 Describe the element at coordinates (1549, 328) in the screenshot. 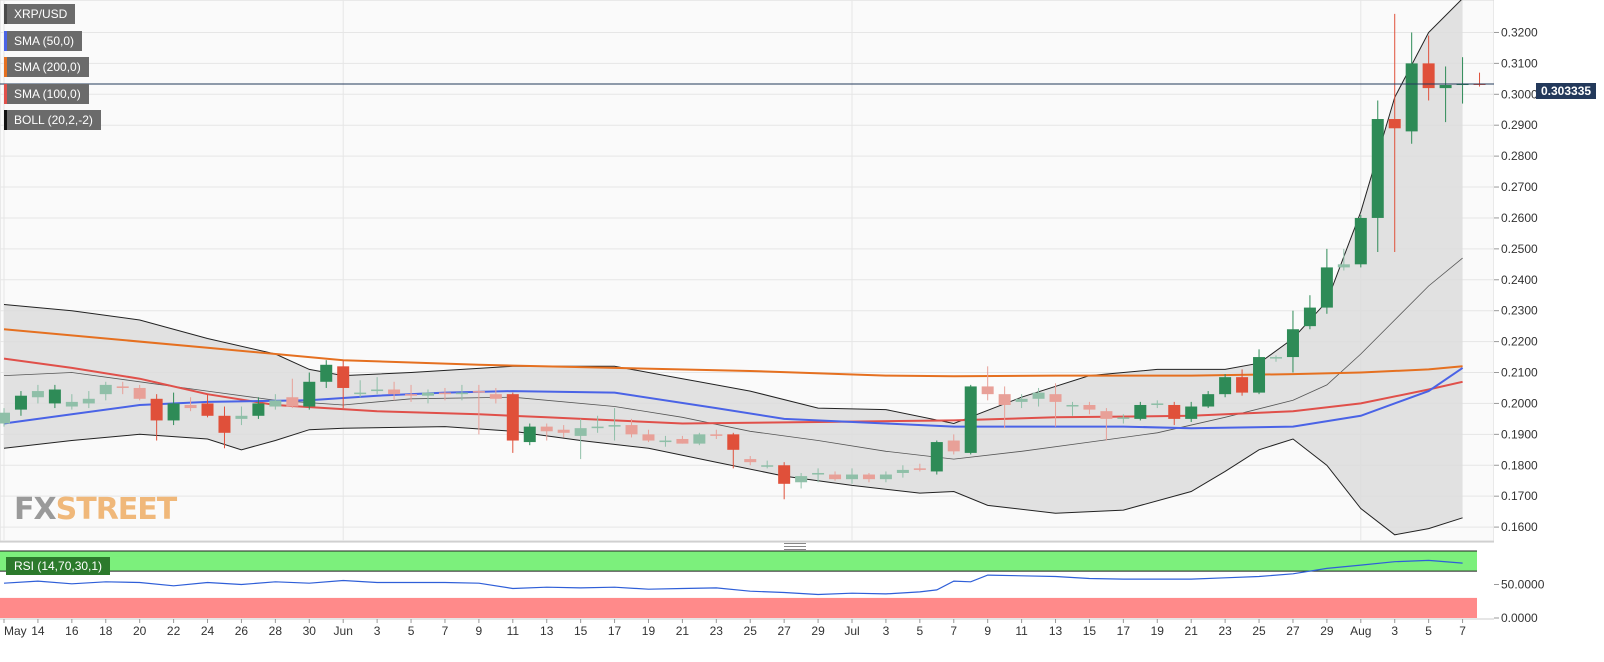

I see `axis-area-bg` at that location.